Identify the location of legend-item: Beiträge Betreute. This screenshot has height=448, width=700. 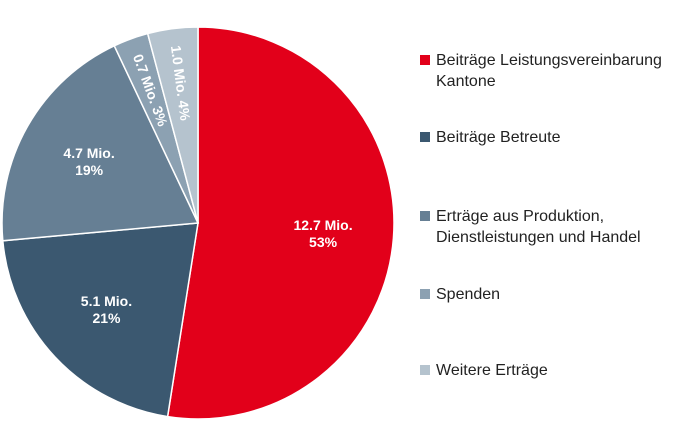
(558, 137).